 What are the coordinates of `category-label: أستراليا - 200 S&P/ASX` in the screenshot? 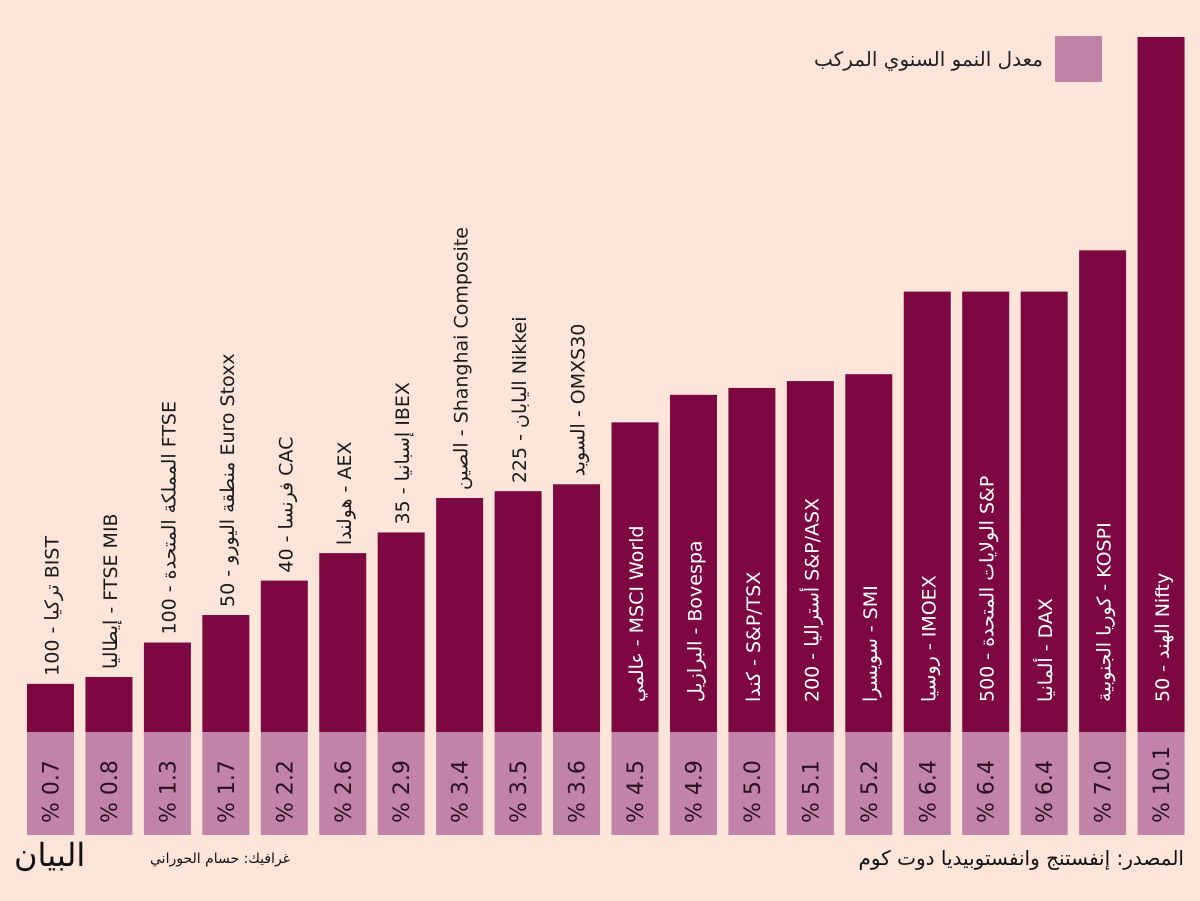 It's located at (811, 600).